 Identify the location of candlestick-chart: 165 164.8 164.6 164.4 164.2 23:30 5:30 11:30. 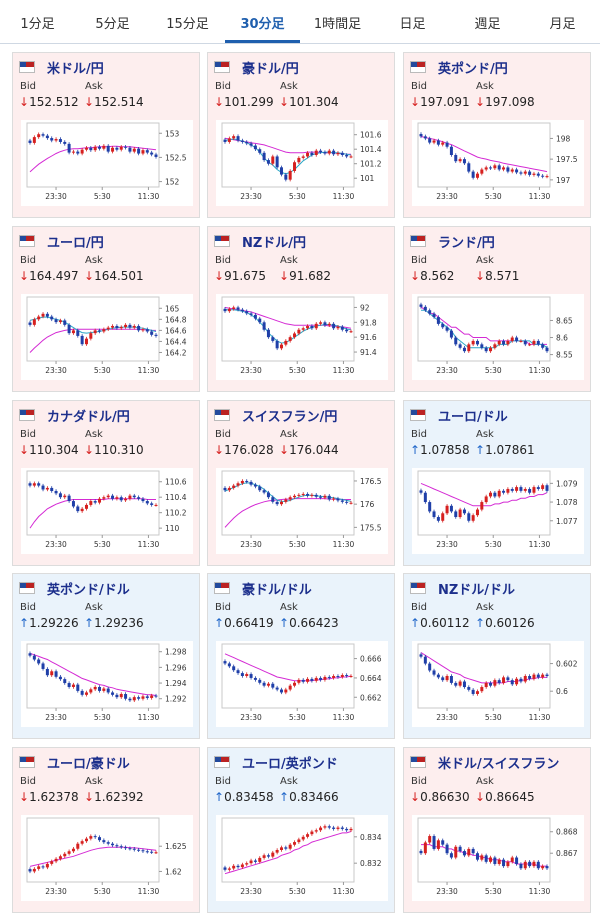
(107, 337).